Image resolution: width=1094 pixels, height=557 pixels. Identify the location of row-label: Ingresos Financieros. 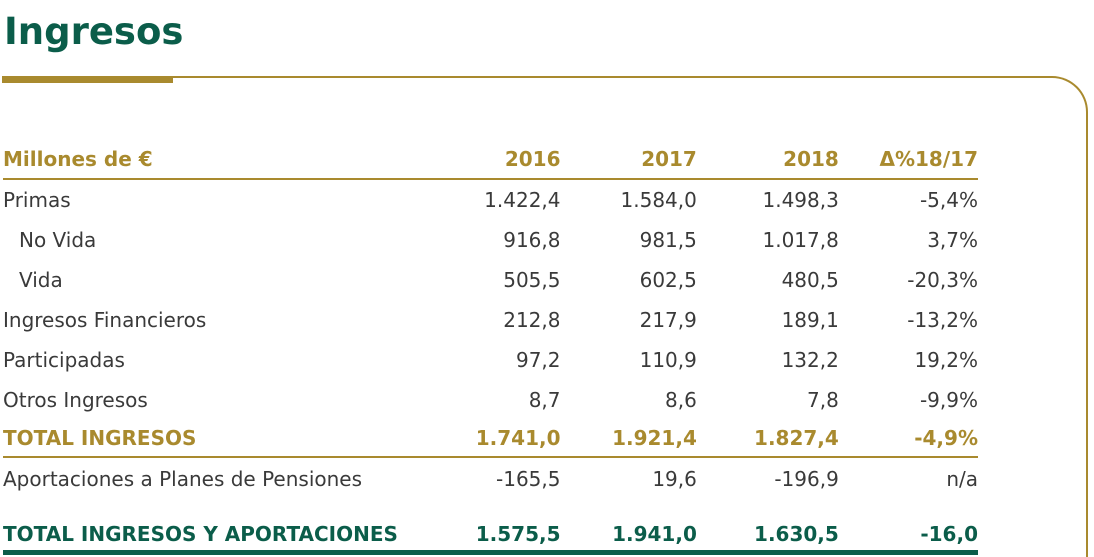
(105, 320).